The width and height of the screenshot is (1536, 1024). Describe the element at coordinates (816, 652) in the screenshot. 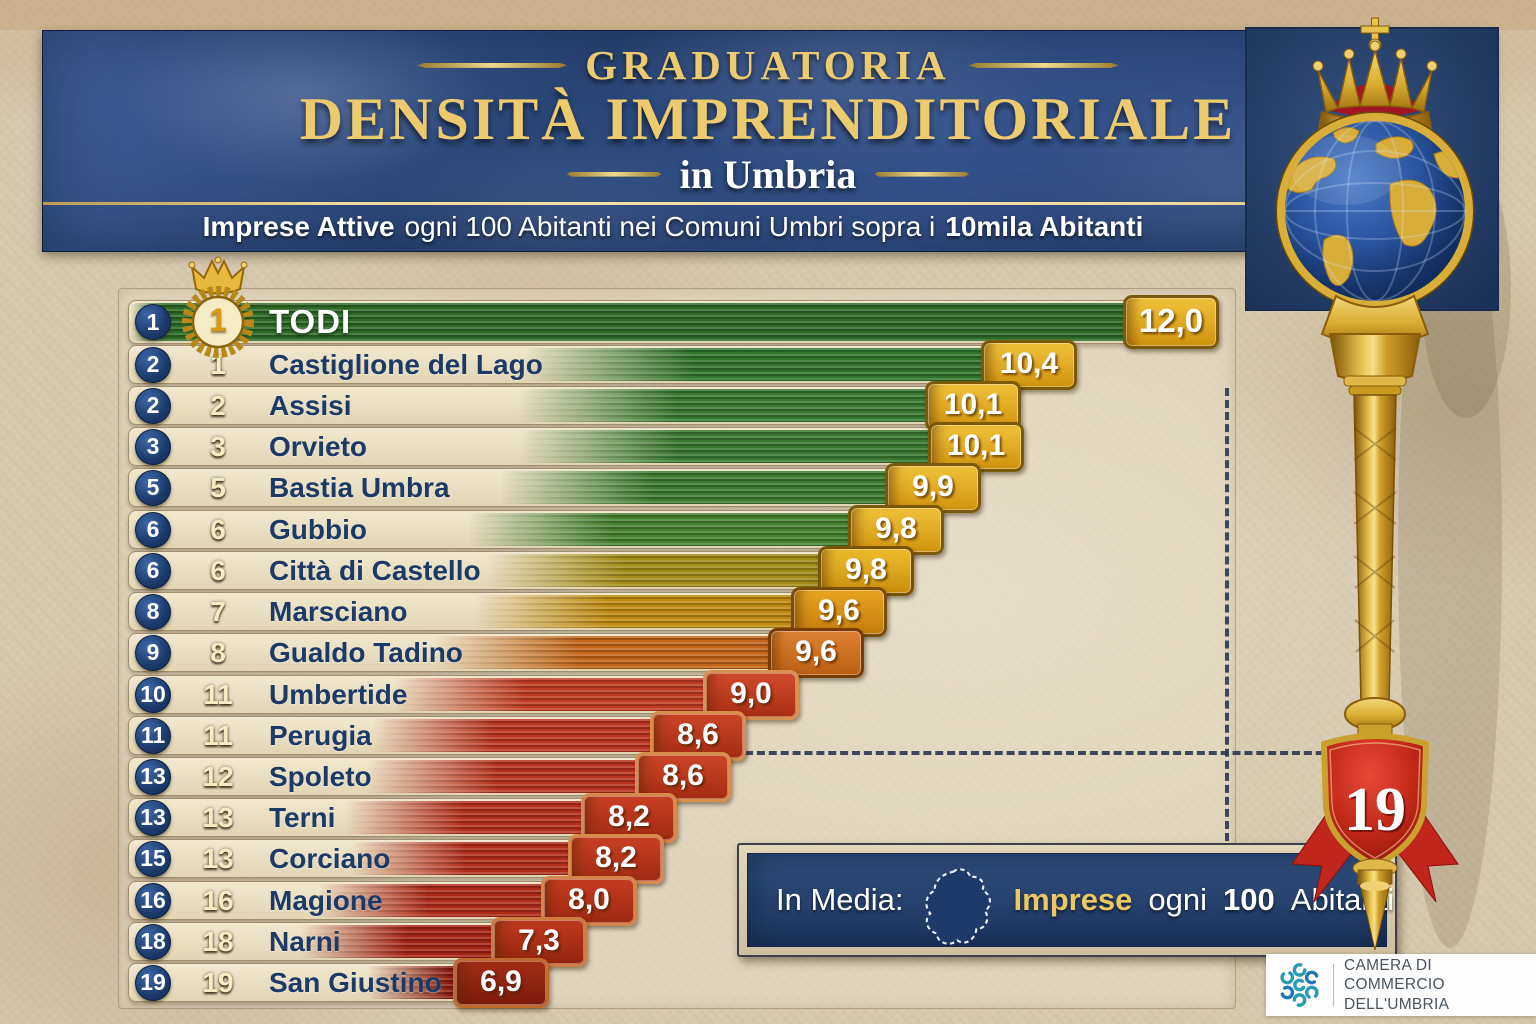

I see `value-badge: 9,6` at that location.